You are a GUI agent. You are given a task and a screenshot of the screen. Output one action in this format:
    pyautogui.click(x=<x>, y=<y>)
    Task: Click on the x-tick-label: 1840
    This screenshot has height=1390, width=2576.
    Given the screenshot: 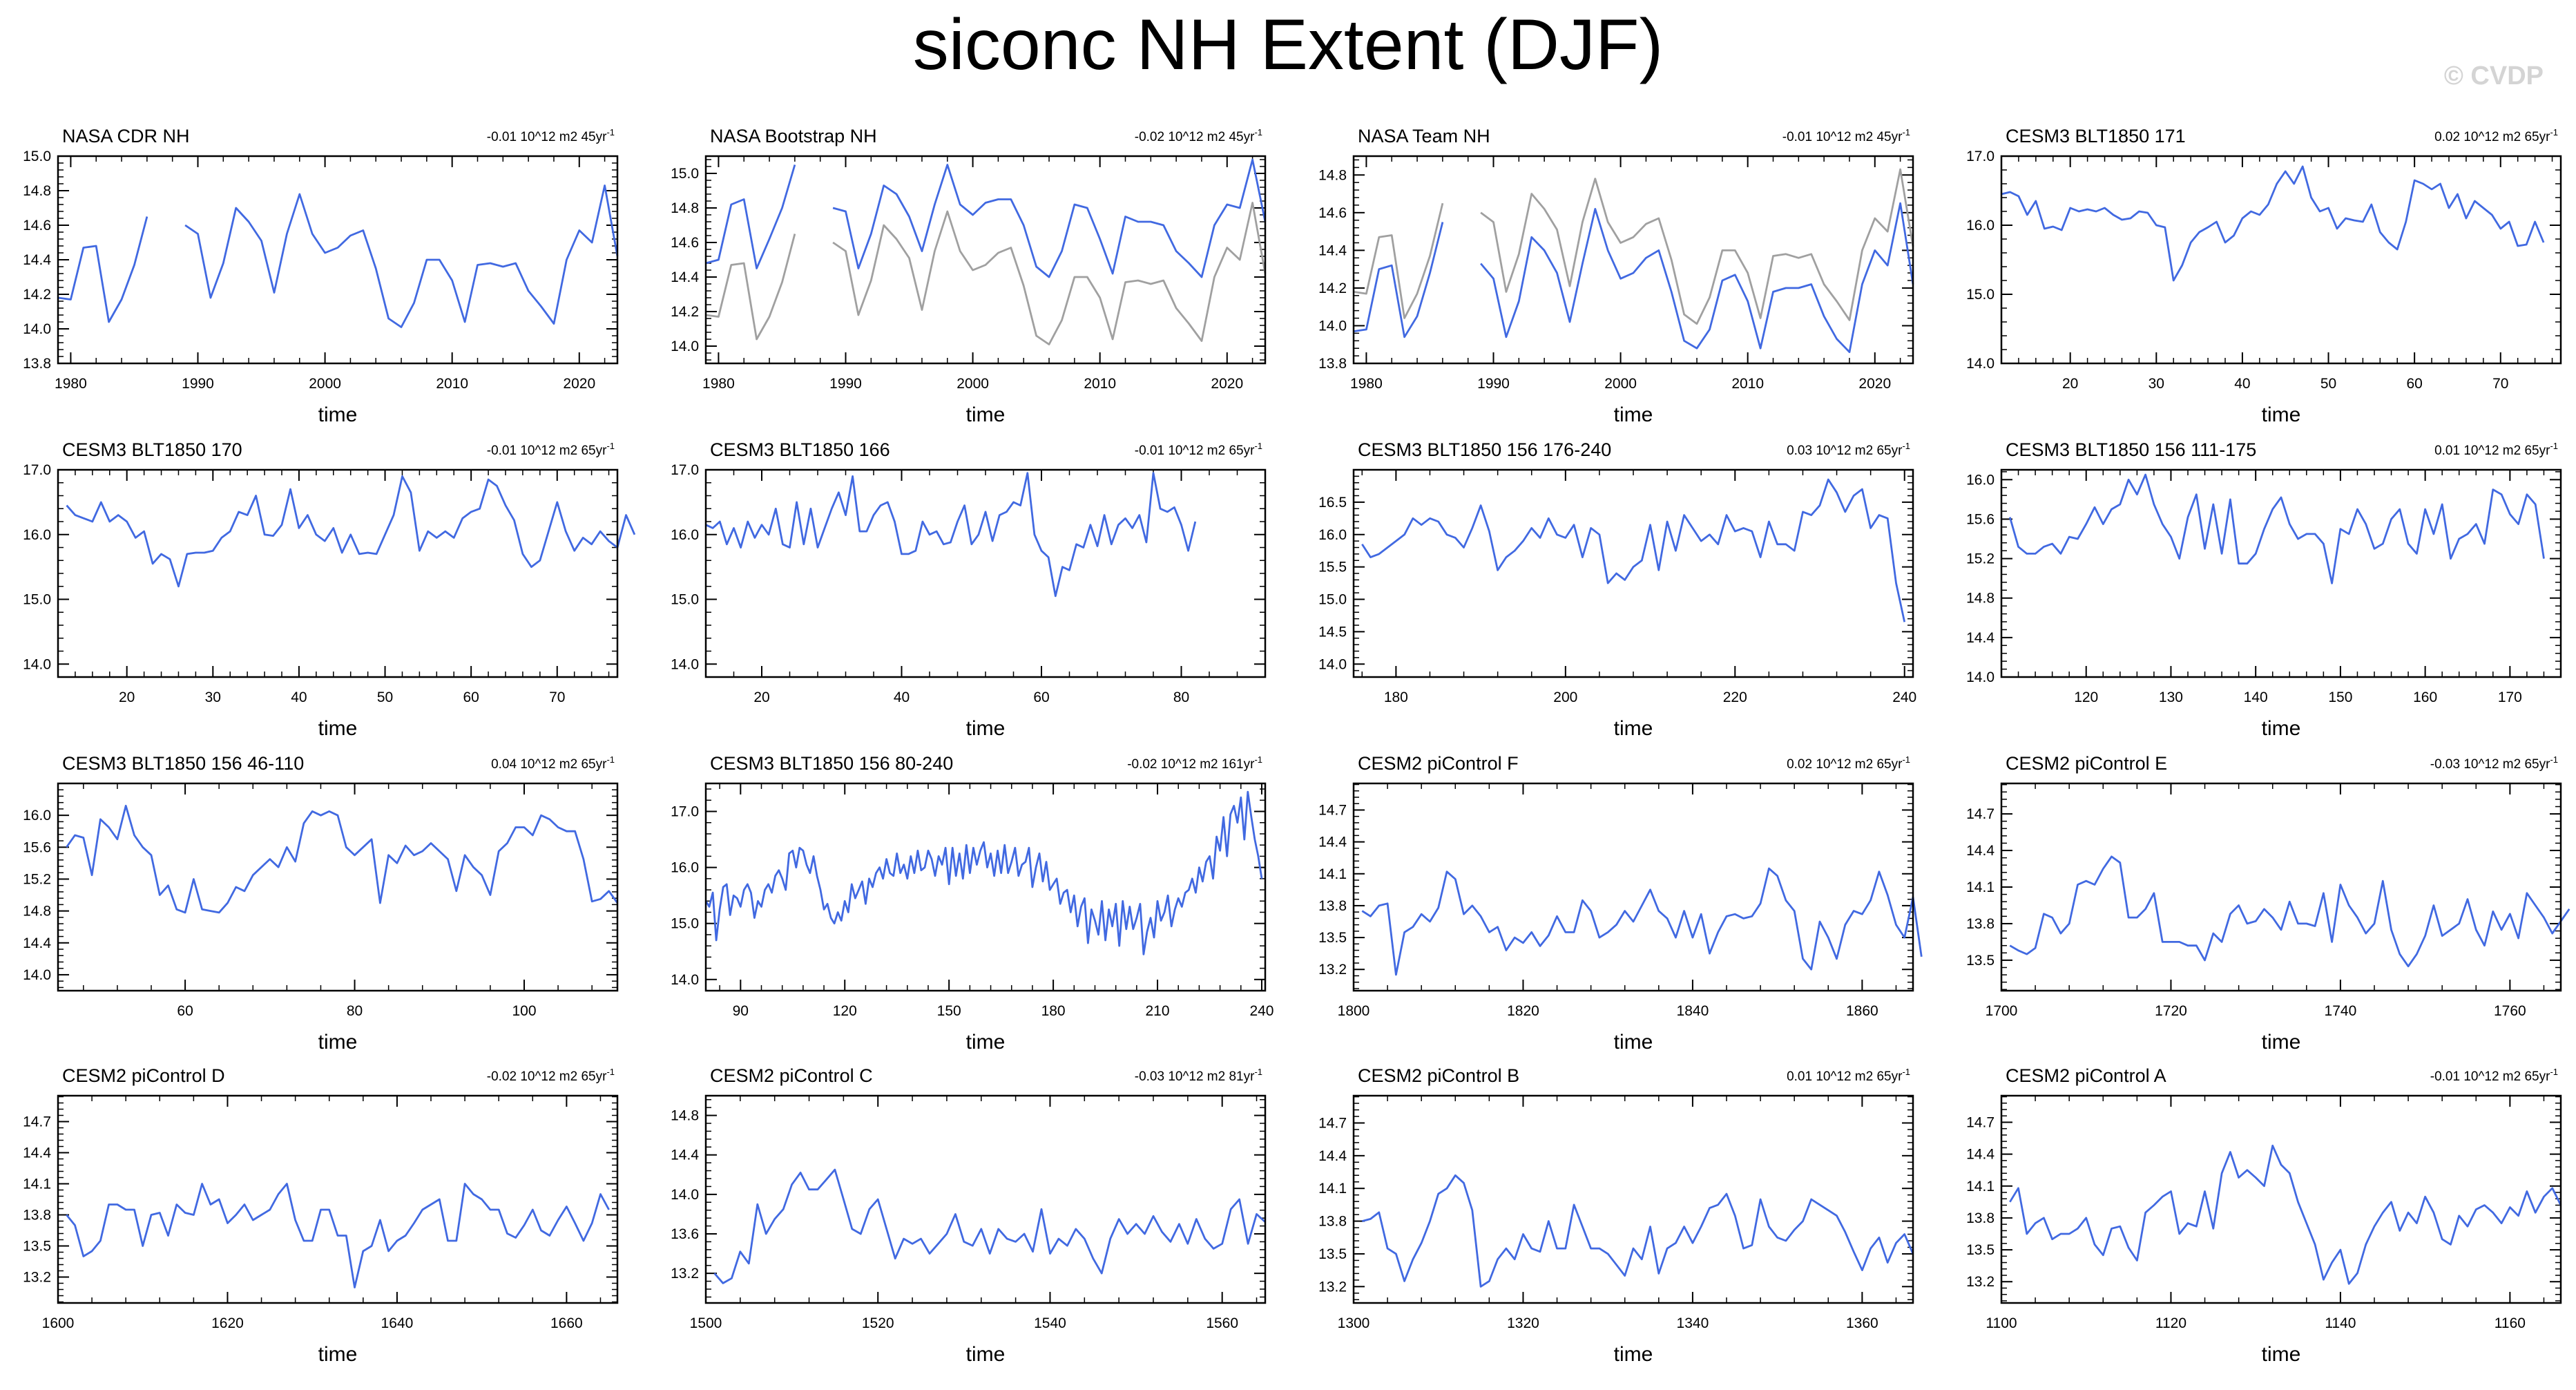 What is the action you would take?
    pyautogui.click(x=1693, y=1011)
    